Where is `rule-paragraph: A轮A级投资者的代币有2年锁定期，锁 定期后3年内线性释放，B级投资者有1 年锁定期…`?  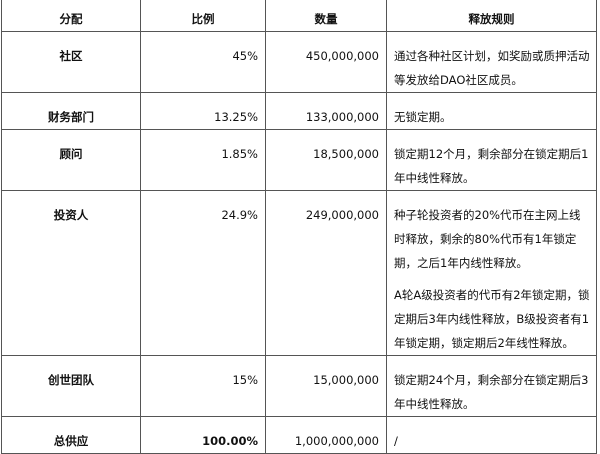
rule-paragraph: A轮A级投资者的代币有2年锁定期，锁 定期后3年内线性释放，B级投资者有1 年锁定期… is located at coordinates (492, 319).